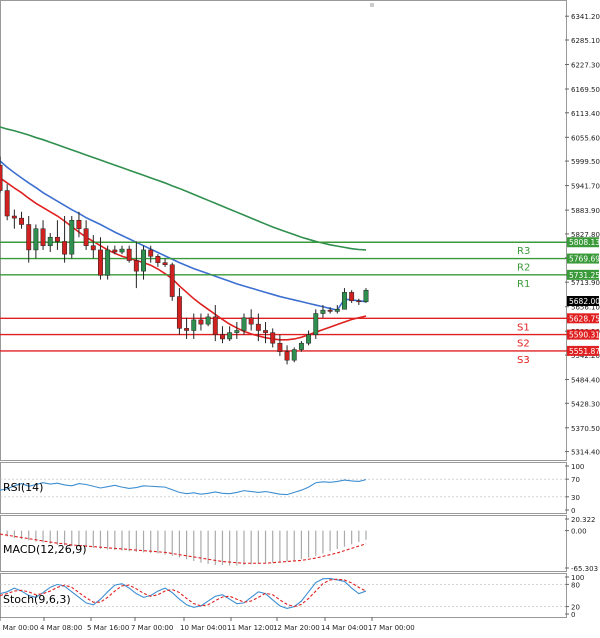 This screenshot has height=638, width=600. What do you see at coordinates (575, 585) in the screenshot?
I see `stoch-tick-label: 80` at bounding box center [575, 585].